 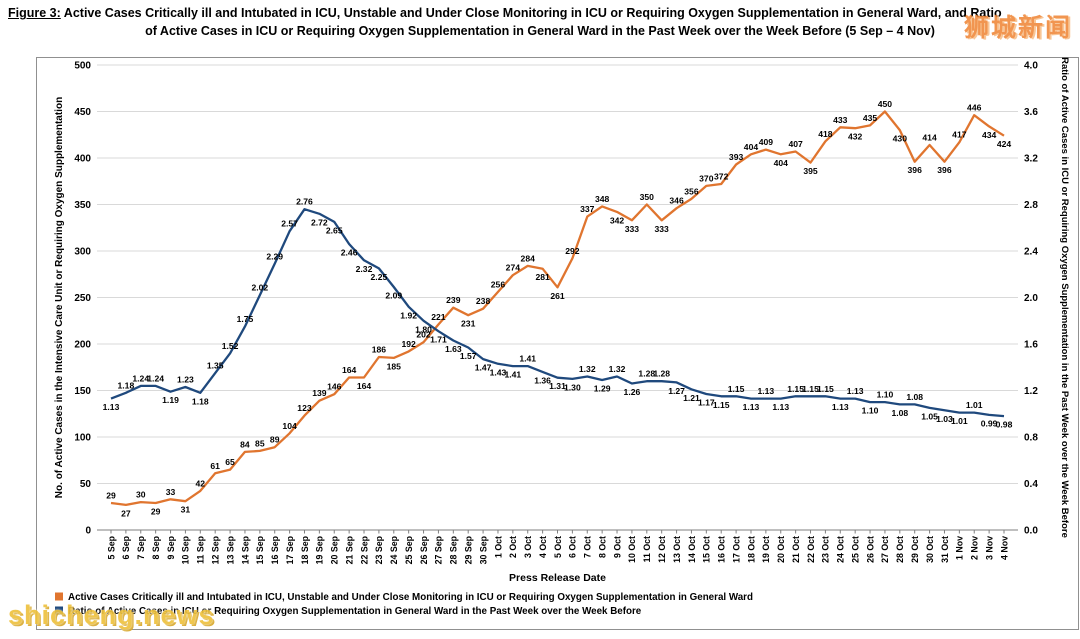 I want to click on x-tick-label: 23 Oct, so click(x=826, y=549).